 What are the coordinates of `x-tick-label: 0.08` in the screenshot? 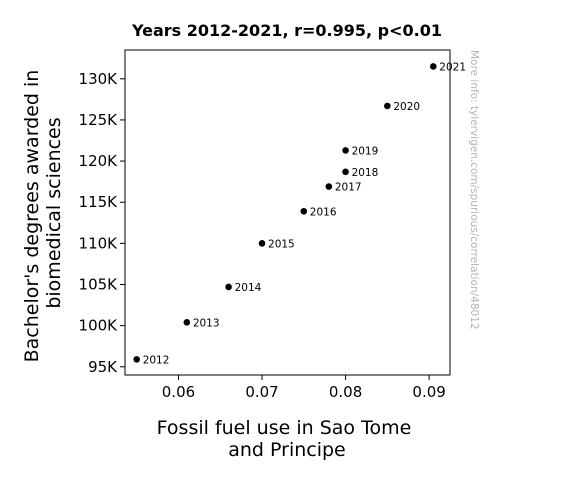 It's located at (345, 392).